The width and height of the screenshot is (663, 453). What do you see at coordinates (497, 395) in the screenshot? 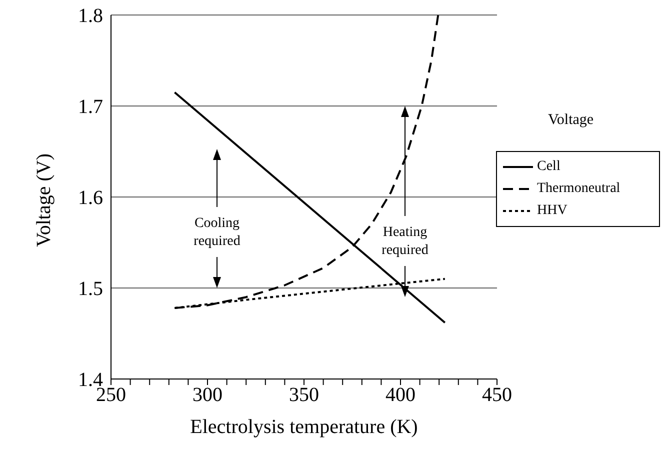
I see `x-tick-label: 450` at bounding box center [497, 395].